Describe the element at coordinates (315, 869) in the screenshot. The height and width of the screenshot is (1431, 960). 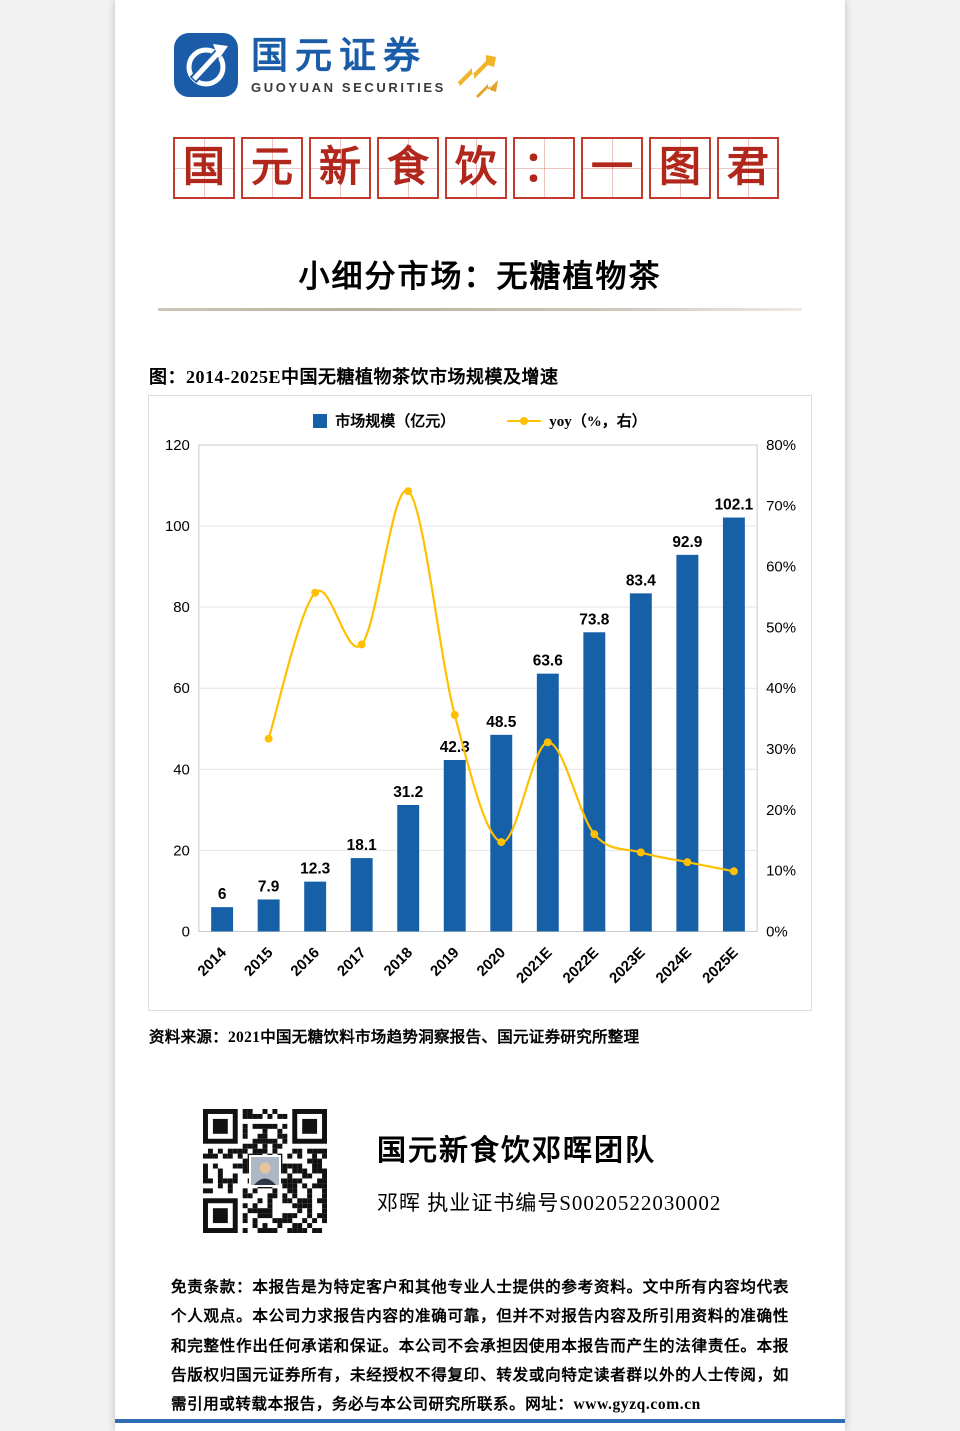
I see `svg-text: 12.3` at that location.